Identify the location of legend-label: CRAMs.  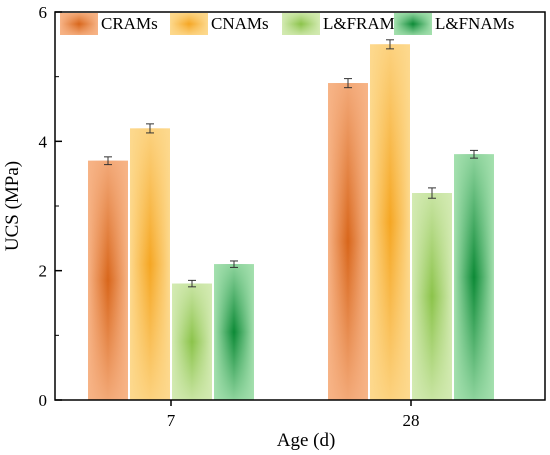
(129, 23).